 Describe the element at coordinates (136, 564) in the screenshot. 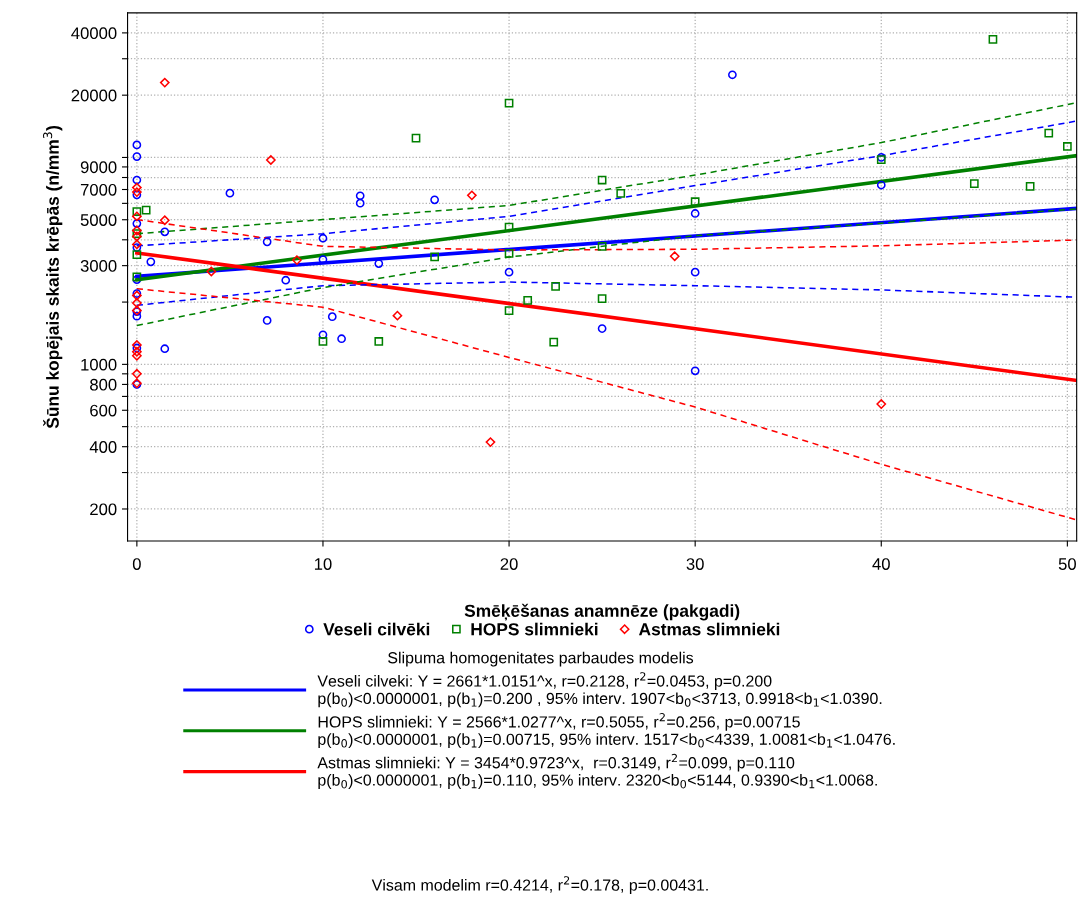

I see `x-tick-label: 0` at that location.